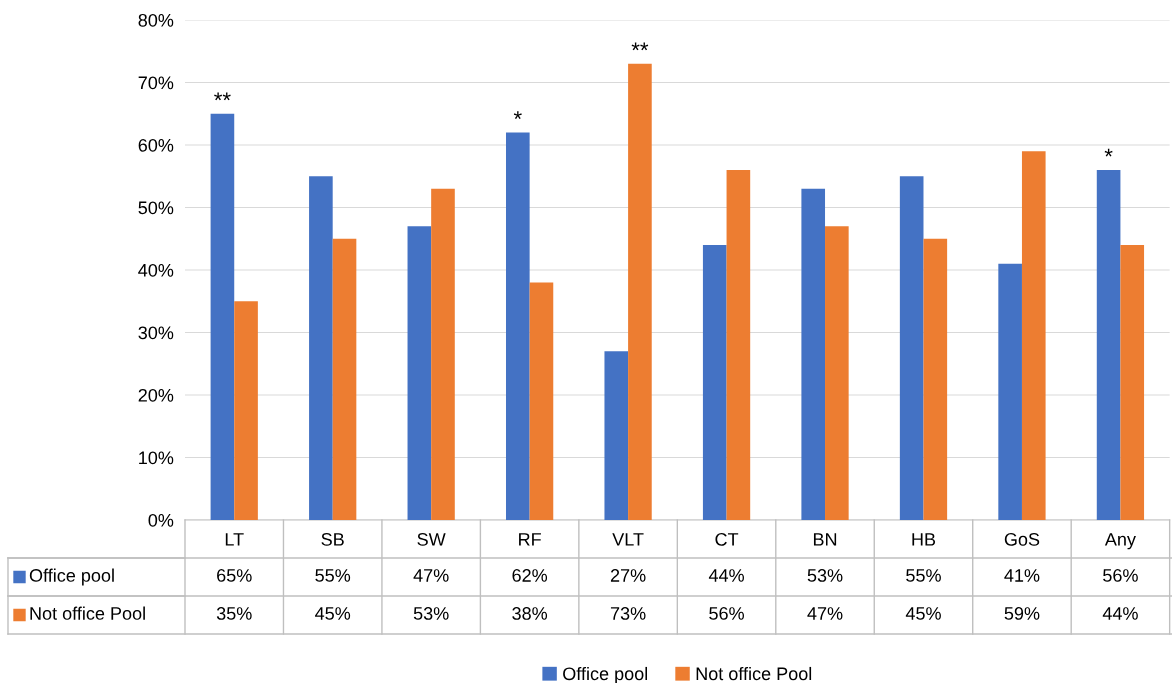  What do you see at coordinates (234, 575) in the screenshot?
I see `data-label: 65%` at bounding box center [234, 575].